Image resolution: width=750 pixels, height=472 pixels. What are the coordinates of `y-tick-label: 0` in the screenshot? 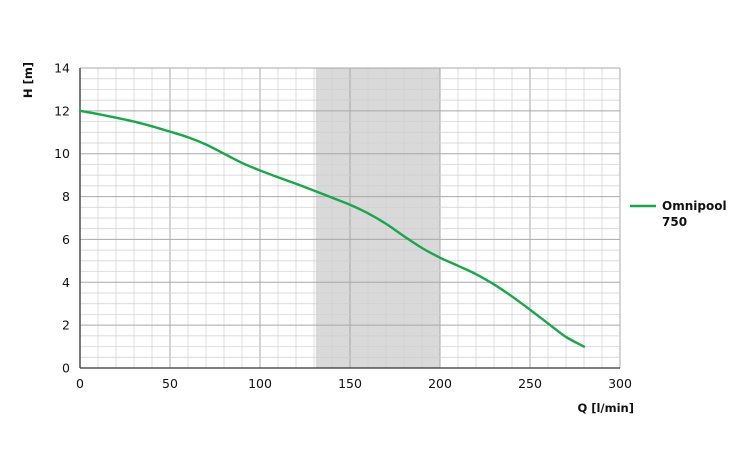 It's located at (66, 368).